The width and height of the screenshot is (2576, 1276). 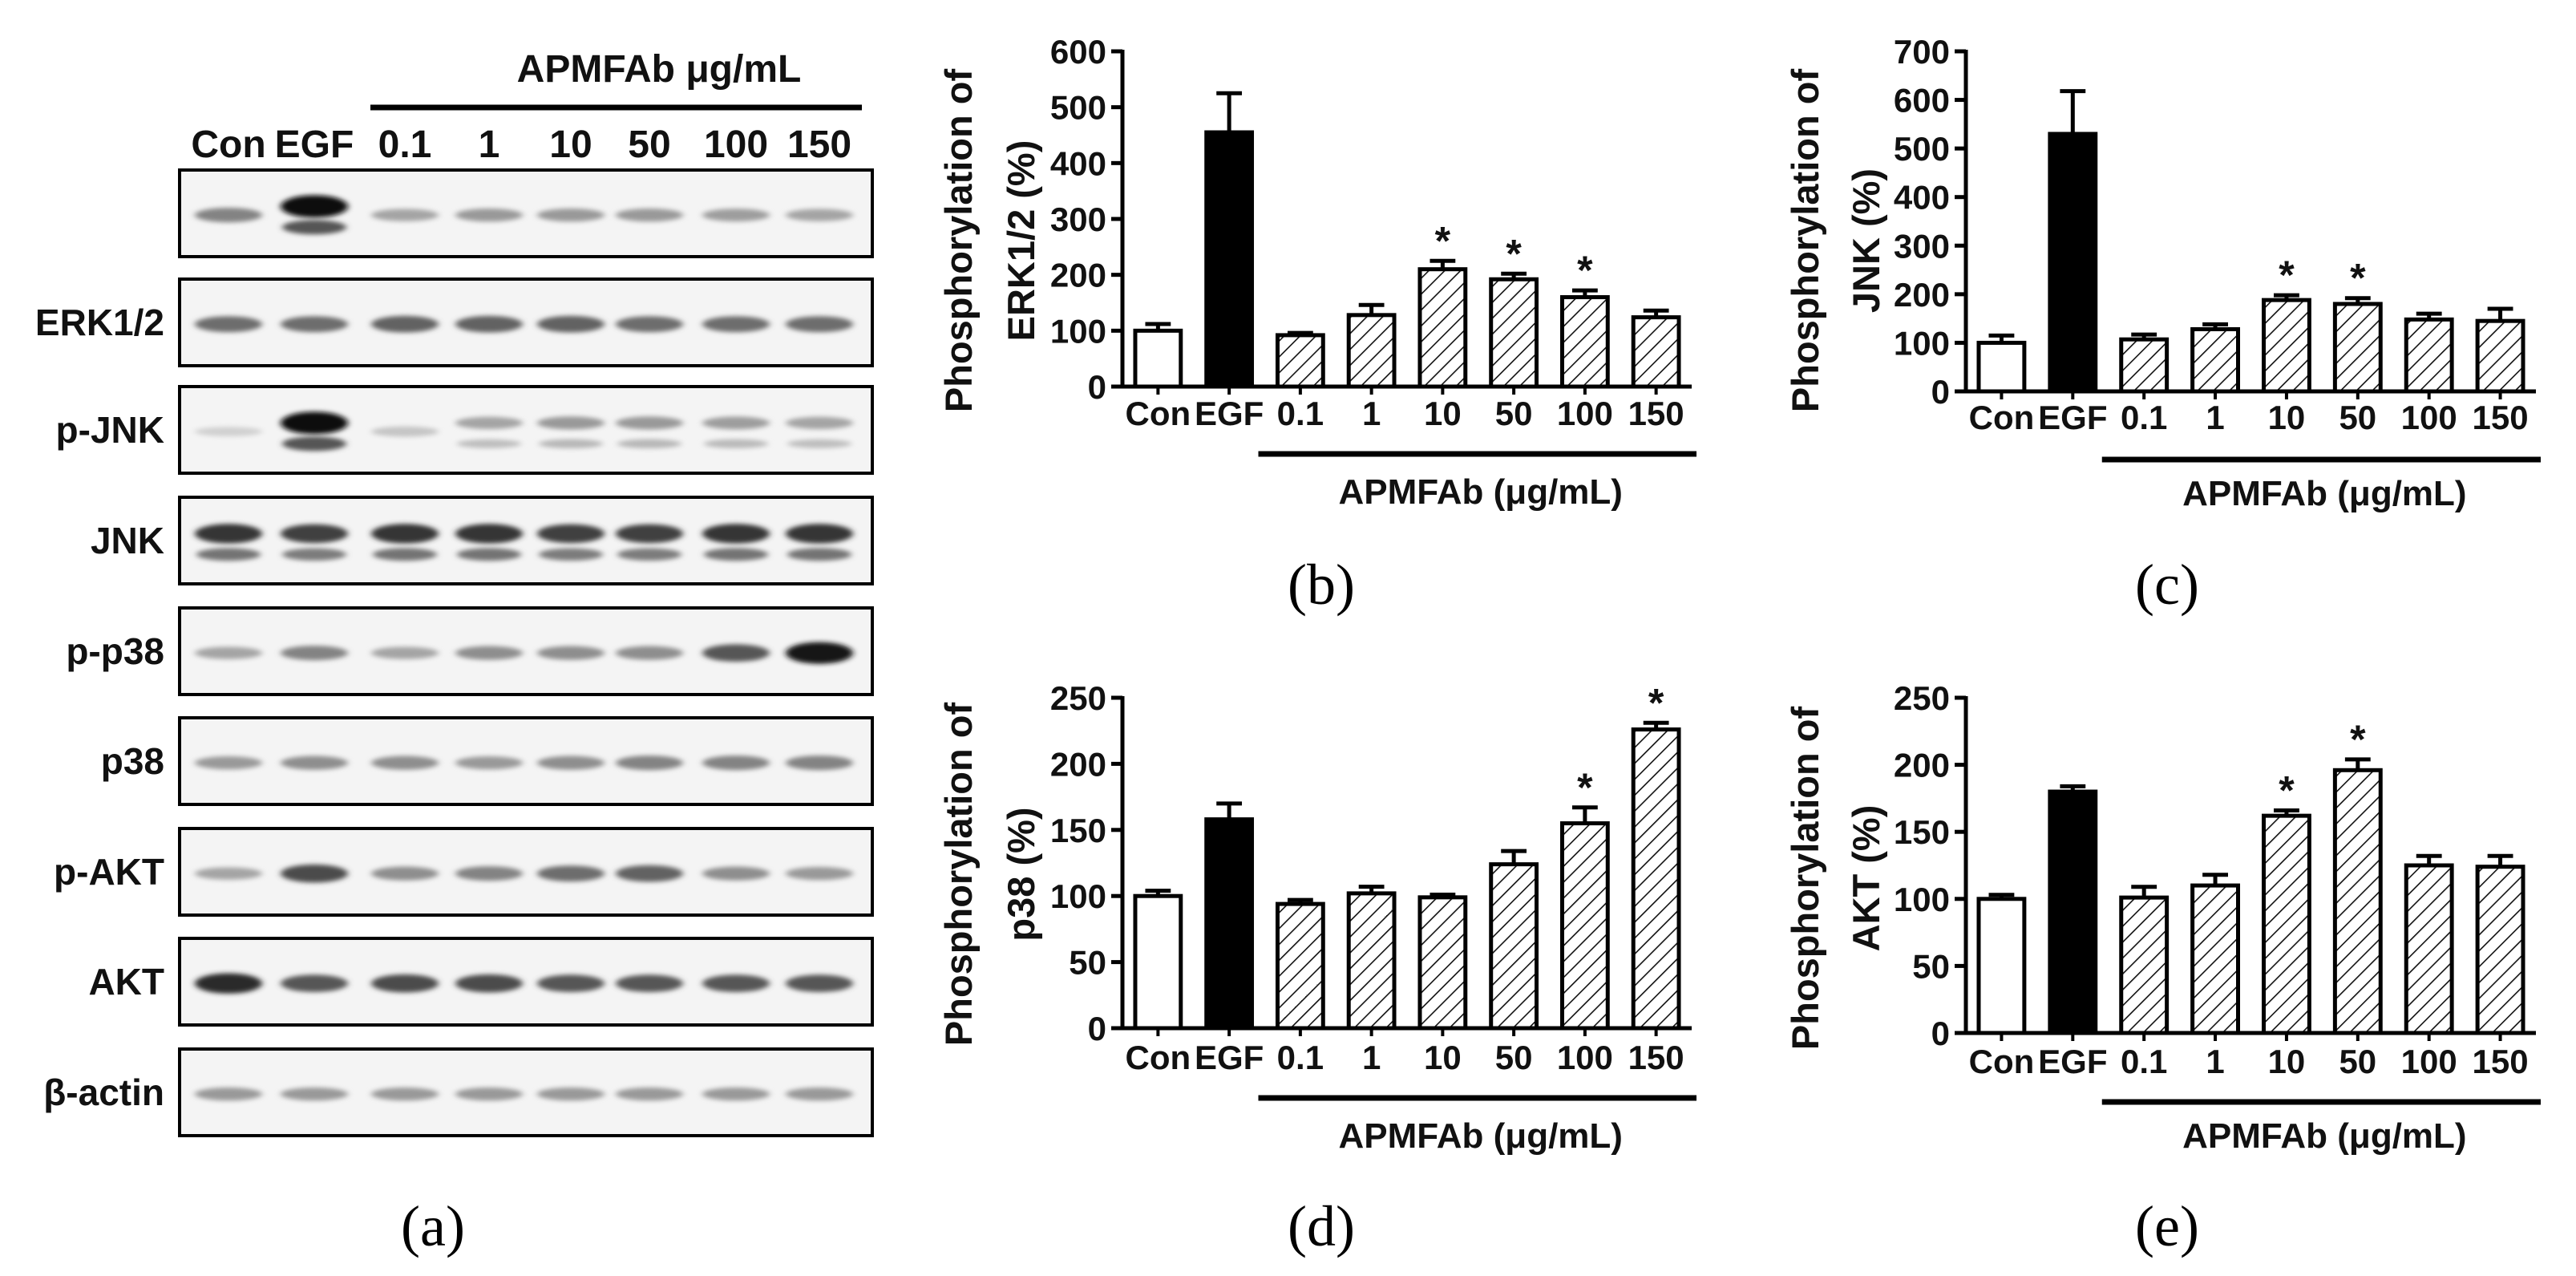 I want to click on blot-membrane, so click(x=526, y=430).